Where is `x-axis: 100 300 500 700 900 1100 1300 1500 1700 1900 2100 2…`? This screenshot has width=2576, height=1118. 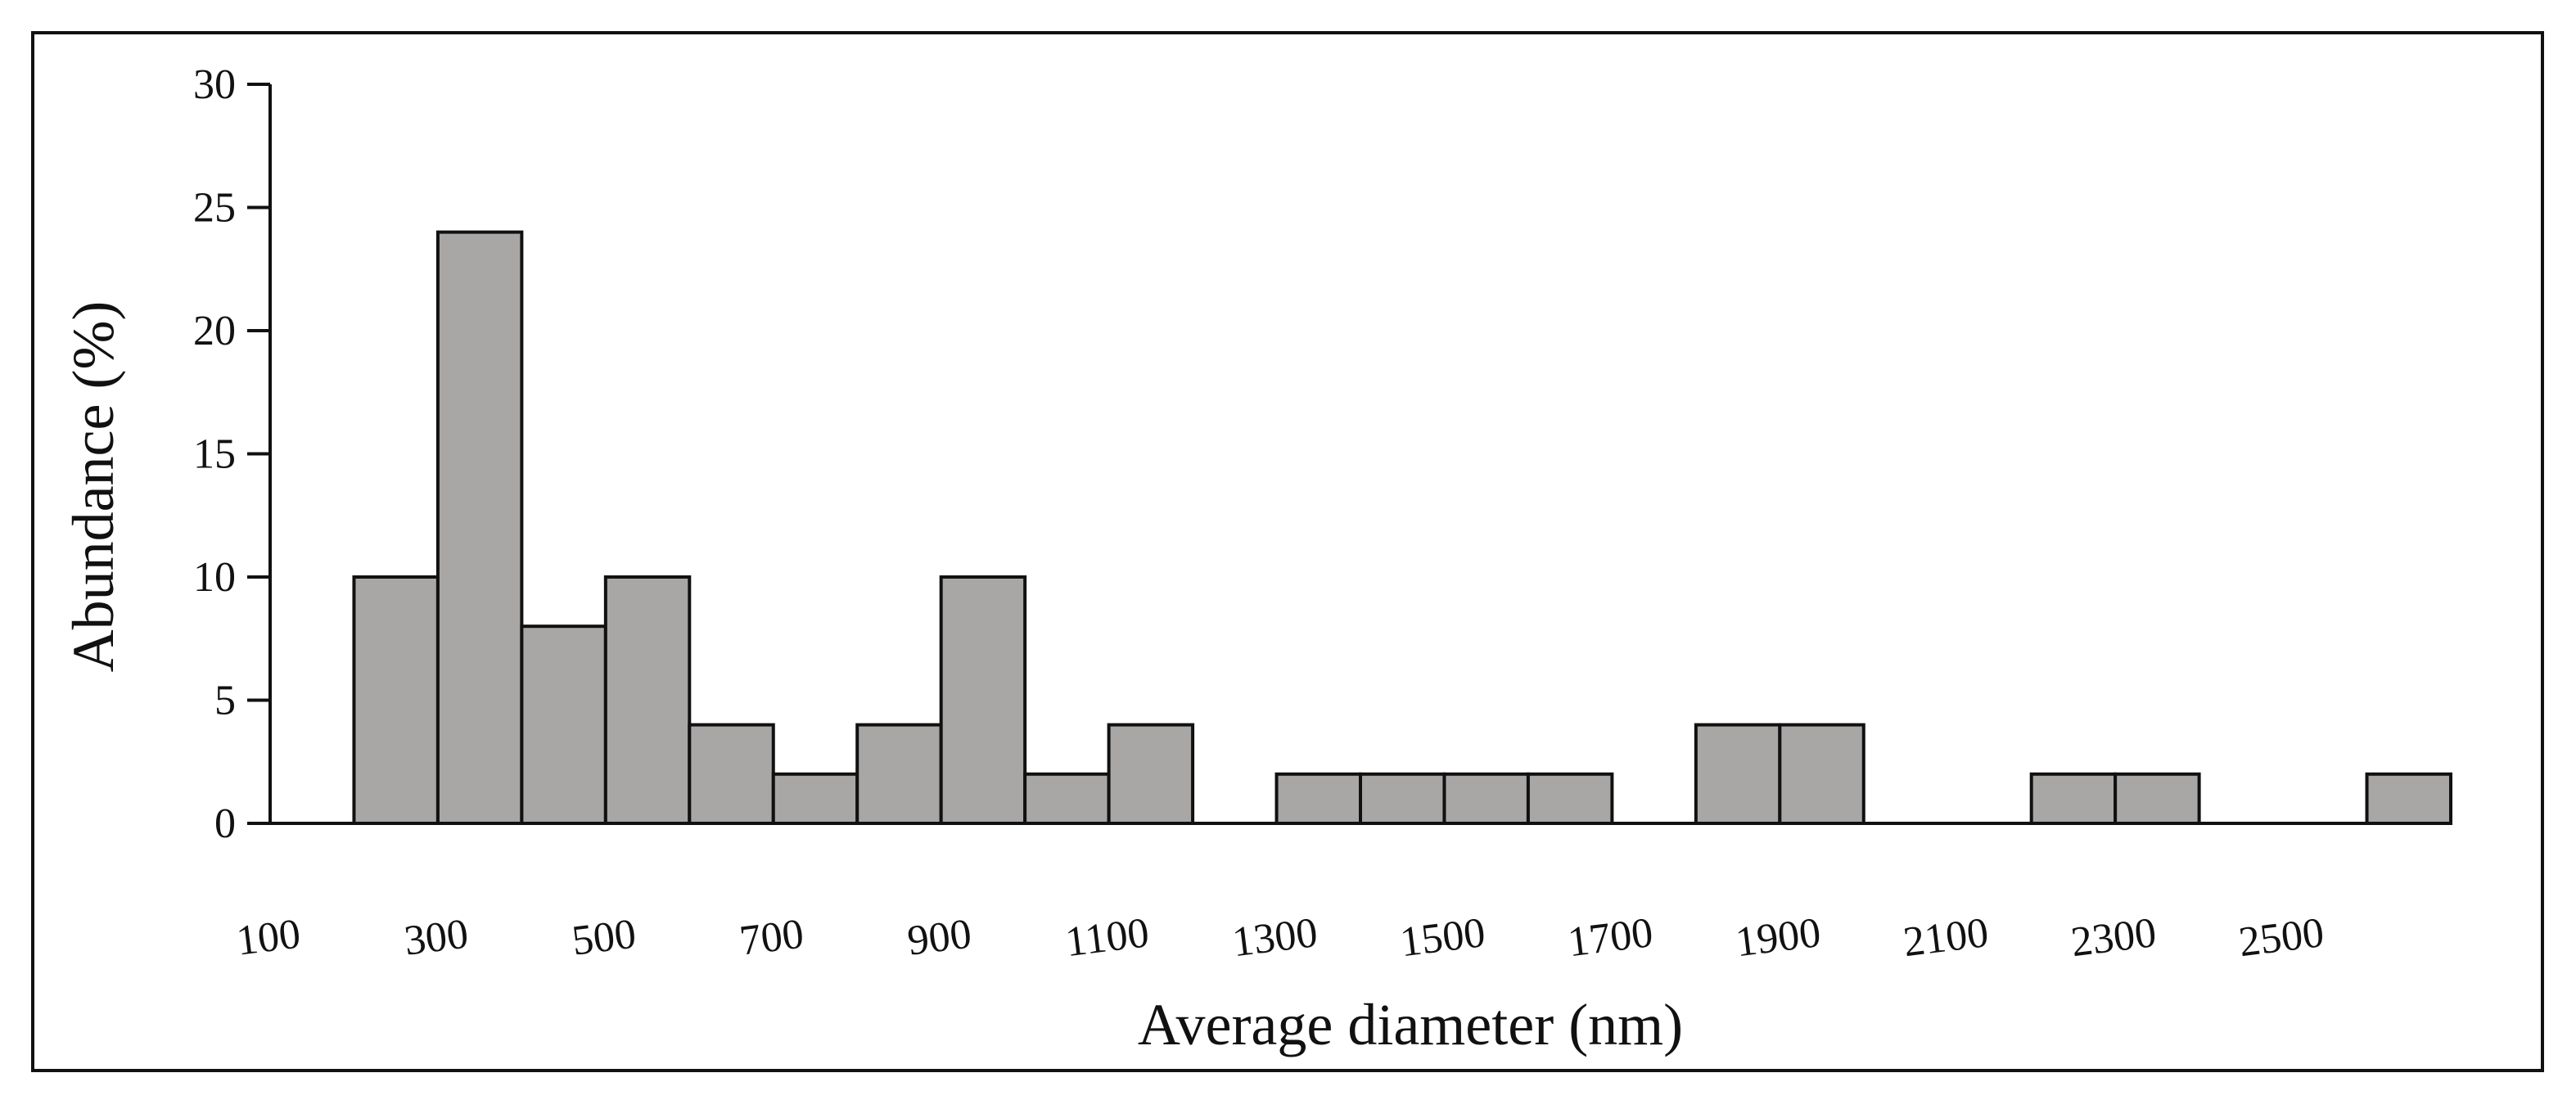
x-axis: 100 300 500 700 900 1100 1300 1500 1700 1900 2100 2… is located at coordinates (1342, 894).